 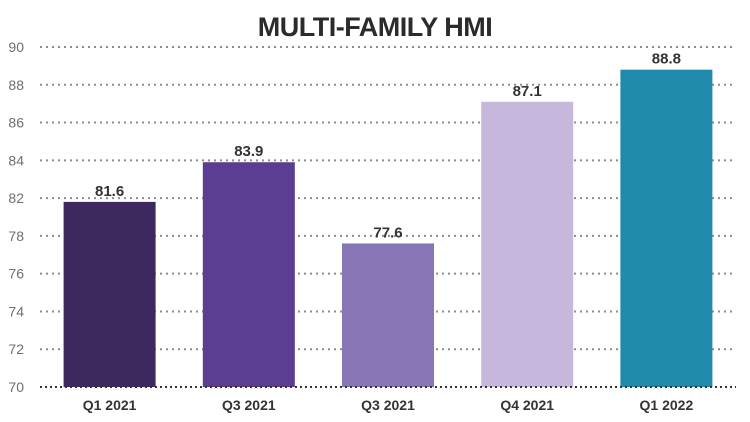 What do you see at coordinates (387, 232) in the screenshot?
I see `data-label: 77.6` at bounding box center [387, 232].